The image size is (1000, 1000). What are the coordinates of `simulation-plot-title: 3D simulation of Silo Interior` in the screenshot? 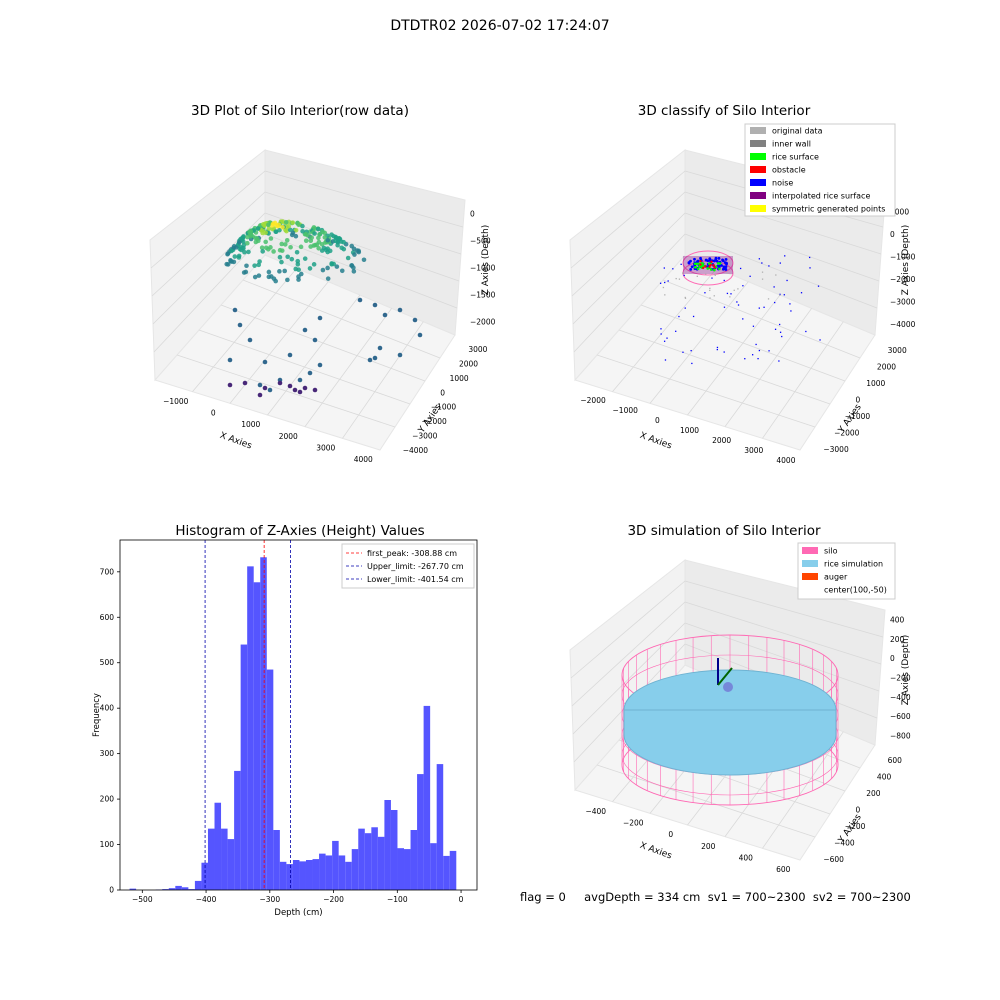 It's located at (724, 531).